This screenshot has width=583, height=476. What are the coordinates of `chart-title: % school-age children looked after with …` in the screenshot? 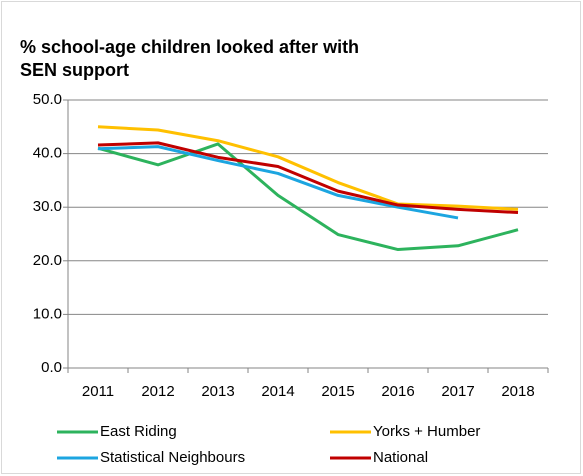 It's located at (190, 58).